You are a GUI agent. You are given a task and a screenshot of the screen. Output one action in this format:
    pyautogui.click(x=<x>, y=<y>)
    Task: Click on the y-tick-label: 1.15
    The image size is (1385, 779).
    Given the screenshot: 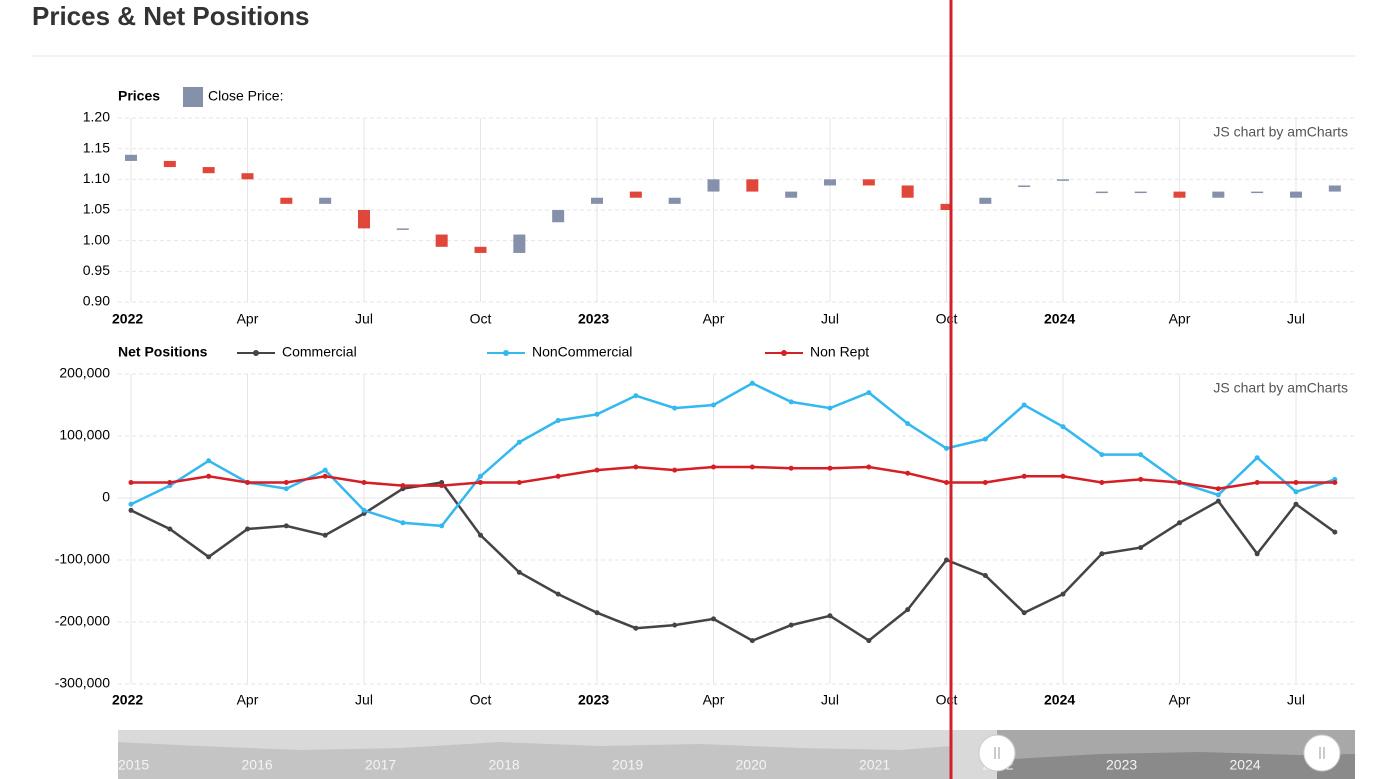 What is the action you would take?
    pyautogui.click(x=96, y=147)
    